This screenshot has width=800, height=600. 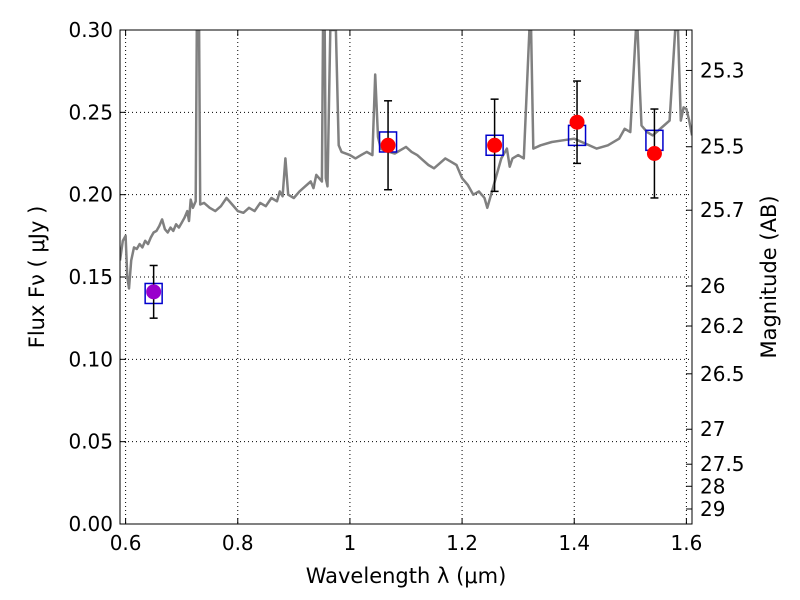 I want to click on x-tick-label-5: 1.6, so click(x=686, y=543).